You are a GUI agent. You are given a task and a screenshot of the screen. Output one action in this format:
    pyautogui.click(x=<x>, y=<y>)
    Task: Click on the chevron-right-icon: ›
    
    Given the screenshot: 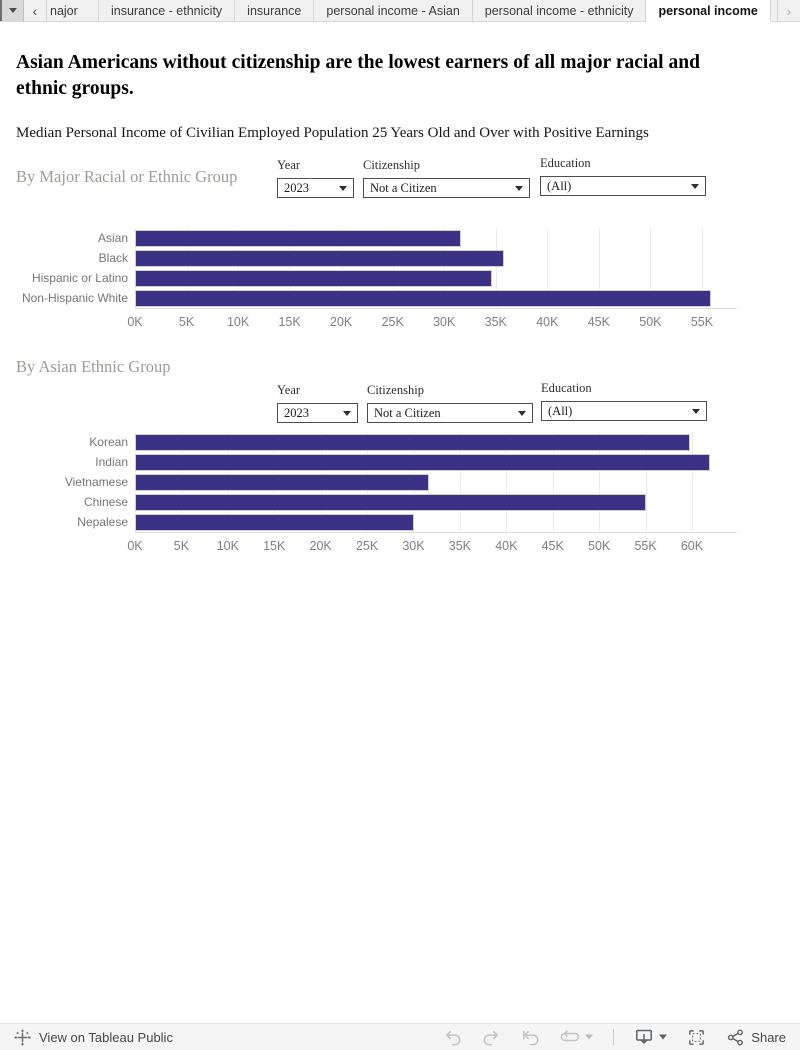 What is the action you would take?
    pyautogui.click(x=789, y=10)
    